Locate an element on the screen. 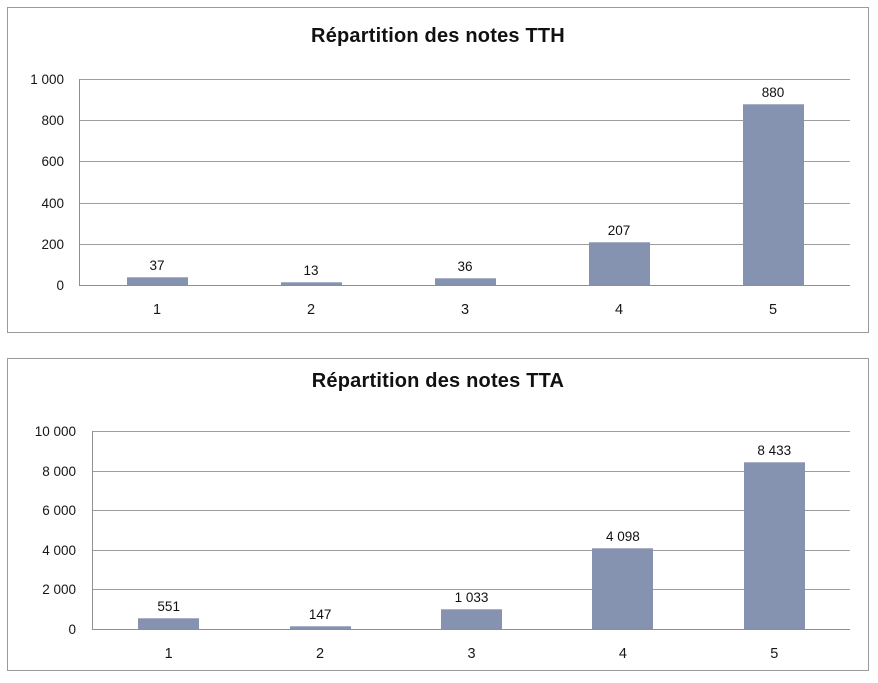  y-axis-tick-label: 4 000 is located at coordinates (59, 550).